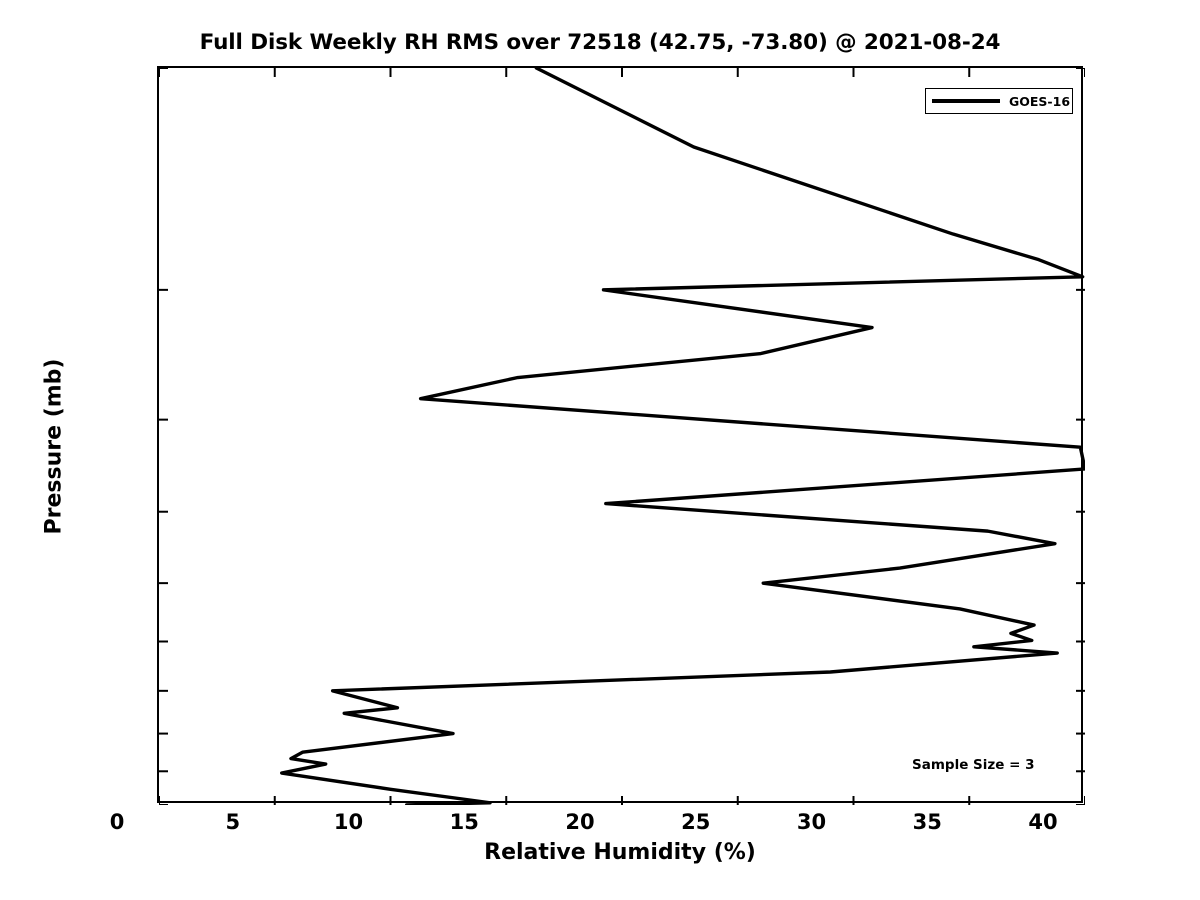 The height and width of the screenshot is (900, 1200). Describe the element at coordinates (696, 822) in the screenshot. I see `x-tick-label-25: 25` at that location.